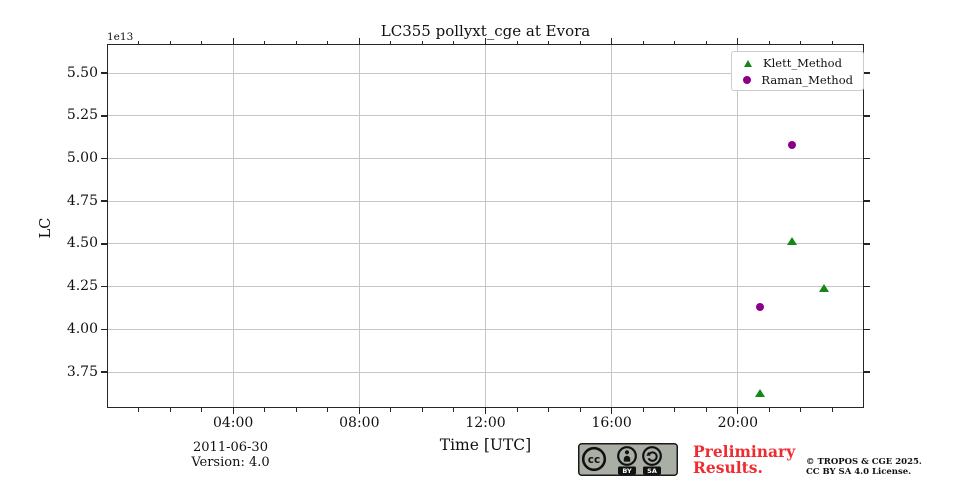  What do you see at coordinates (359, 423) in the screenshot?
I see `x-tick-label: 08:00` at bounding box center [359, 423].